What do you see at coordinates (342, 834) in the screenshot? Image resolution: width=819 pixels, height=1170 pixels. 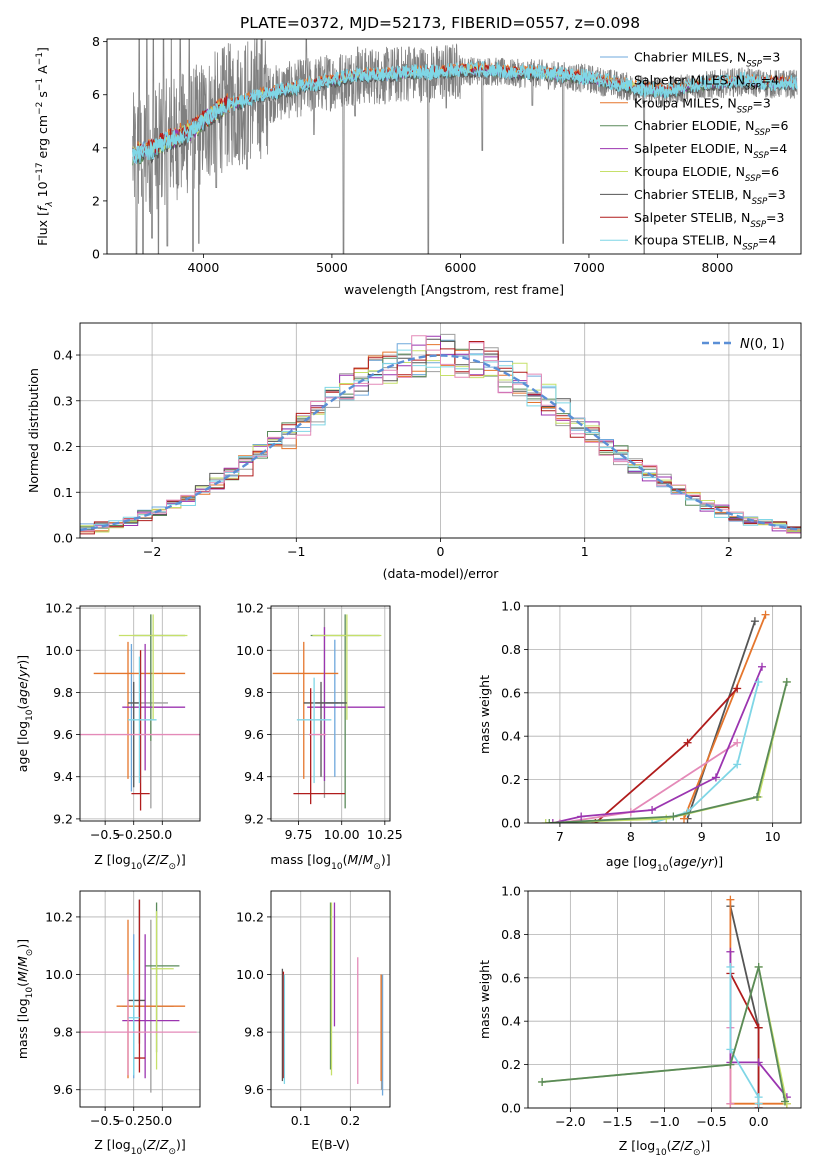 I see `x-tick-label: 10.00` at bounding box center [342, 834].